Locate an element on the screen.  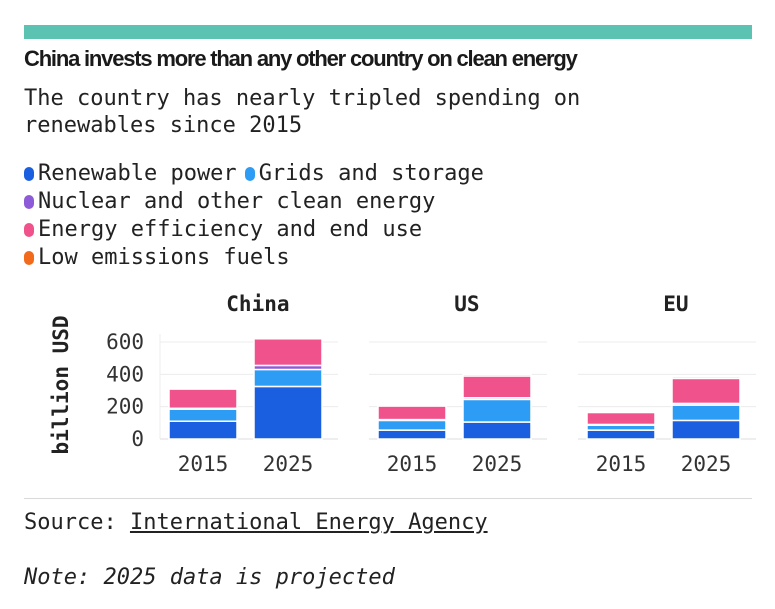
legend-item-efficiency: Energy efficiency and end use is located at coordinates (223, 230).